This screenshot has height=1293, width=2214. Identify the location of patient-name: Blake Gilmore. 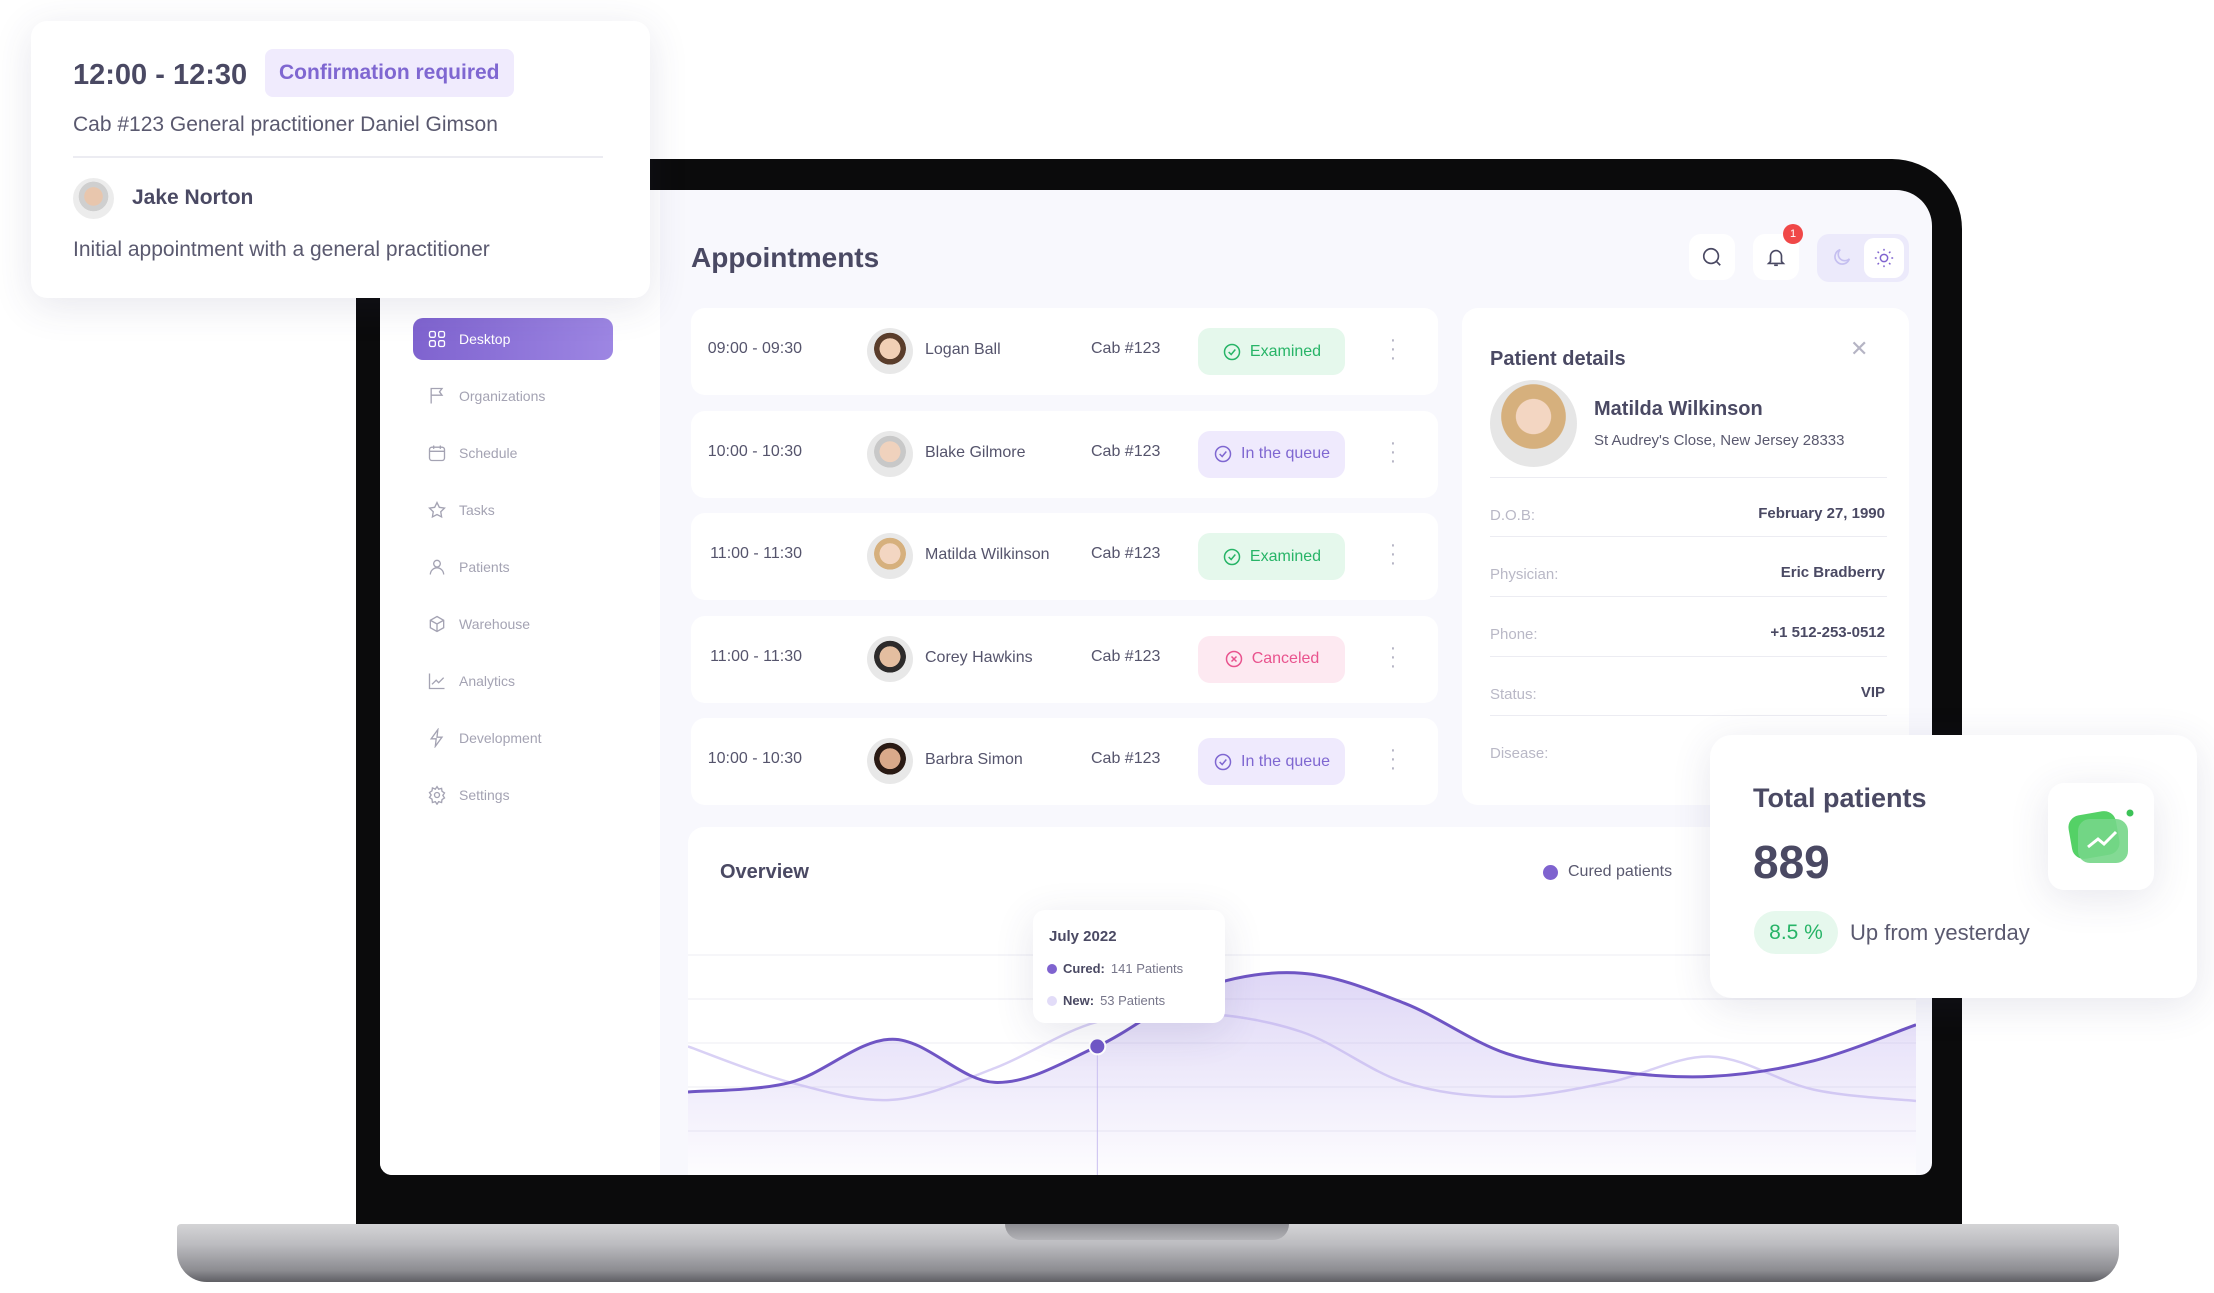
(975, 452).